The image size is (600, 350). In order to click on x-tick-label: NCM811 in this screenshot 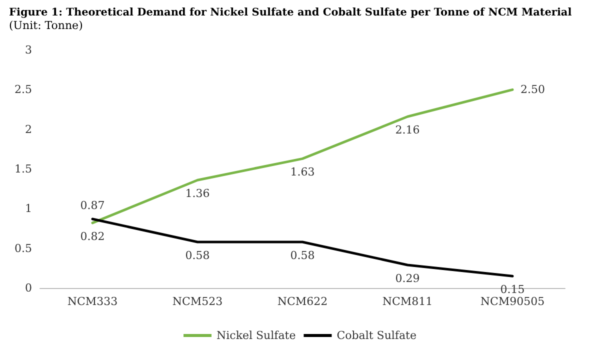, I will do `click(407, 301)`.